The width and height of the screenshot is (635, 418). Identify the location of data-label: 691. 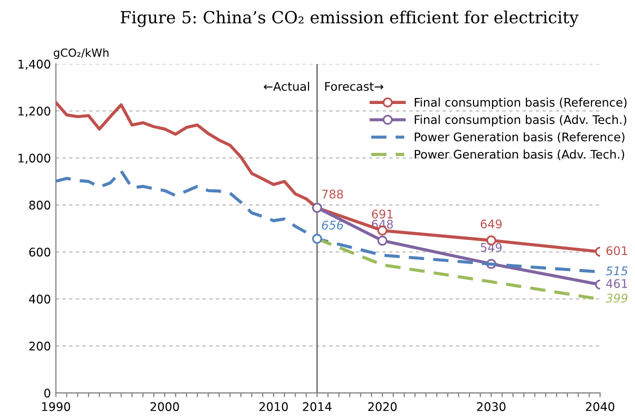
(382, 214).